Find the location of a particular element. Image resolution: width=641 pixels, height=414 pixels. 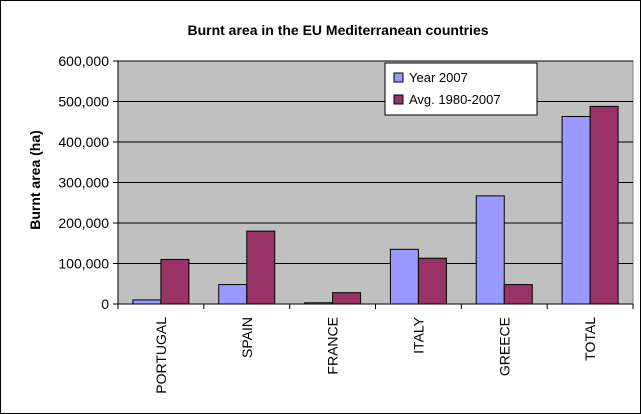

y-tick-label: 0 is located at coordinates (105, 304).